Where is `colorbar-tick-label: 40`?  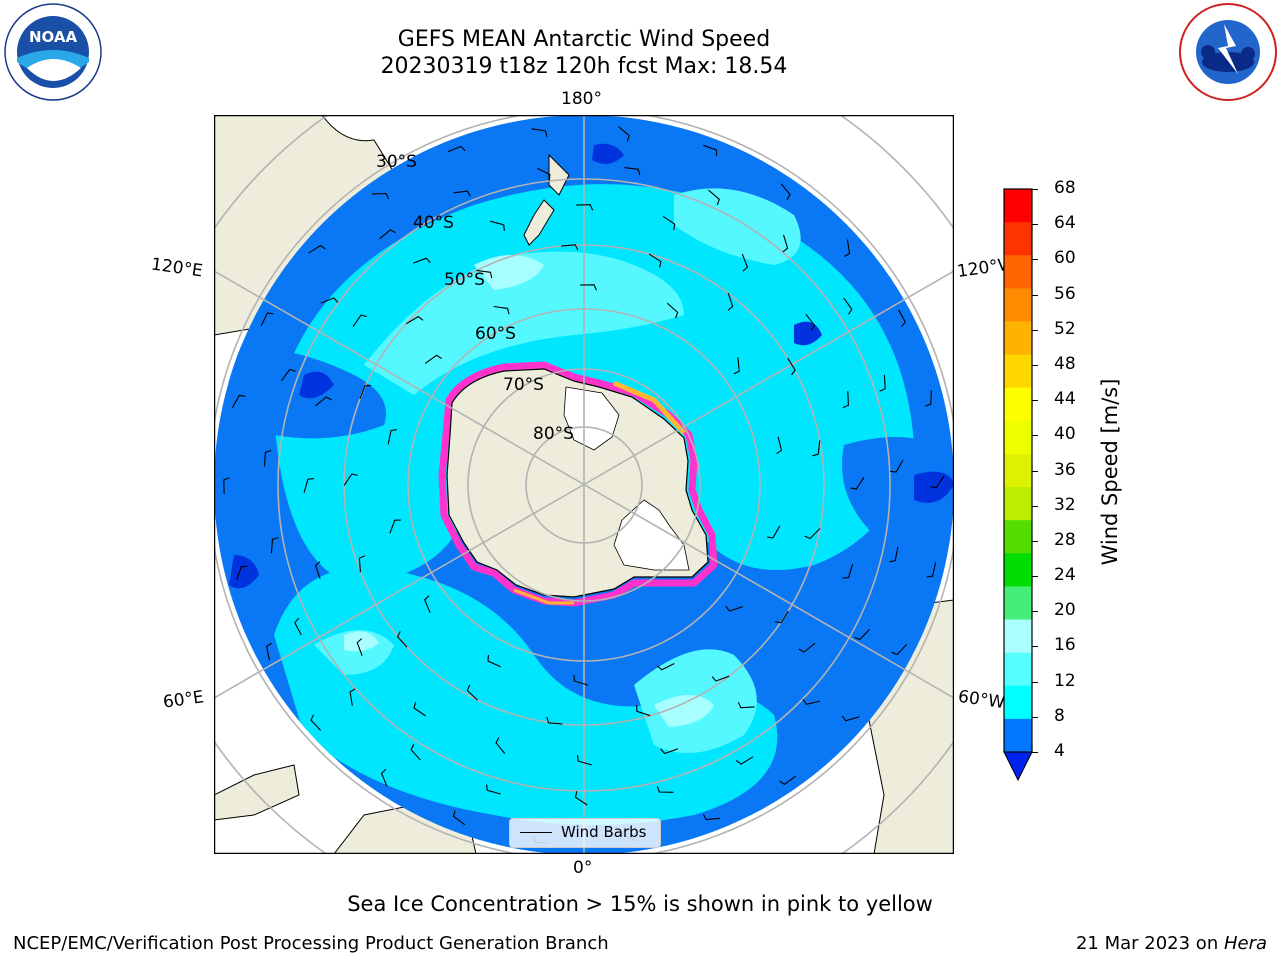 colorbar-tick-label: 40 is located at coordinates (1065, 434).